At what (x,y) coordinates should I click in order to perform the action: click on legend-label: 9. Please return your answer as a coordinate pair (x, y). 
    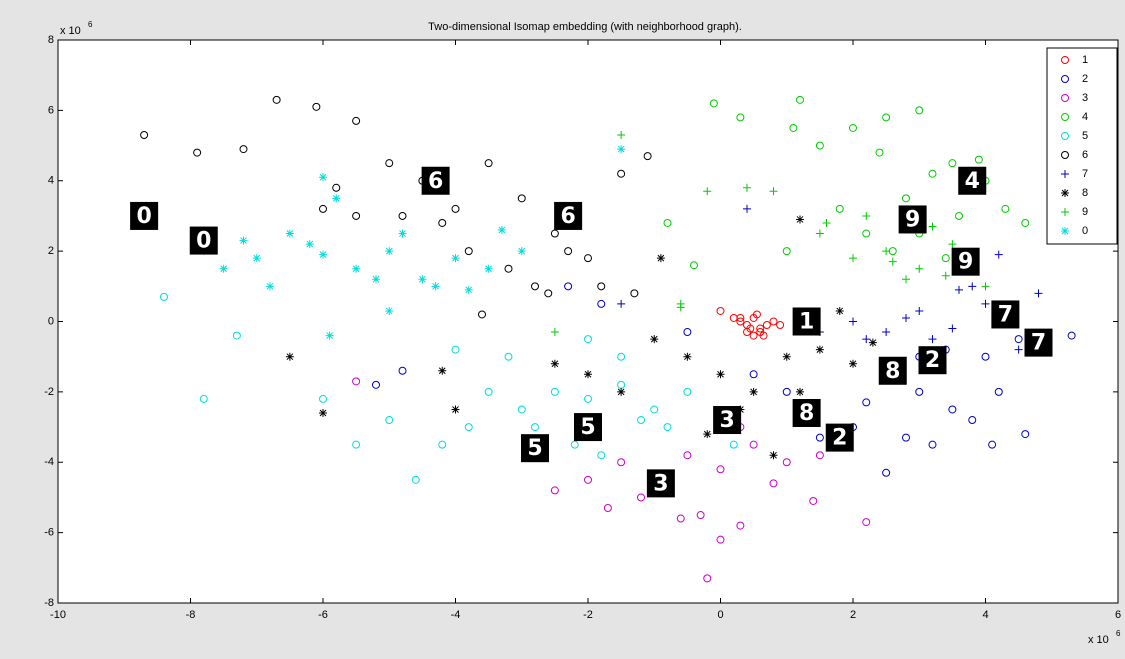
    Looking at the image, I should click on (1085, 212).